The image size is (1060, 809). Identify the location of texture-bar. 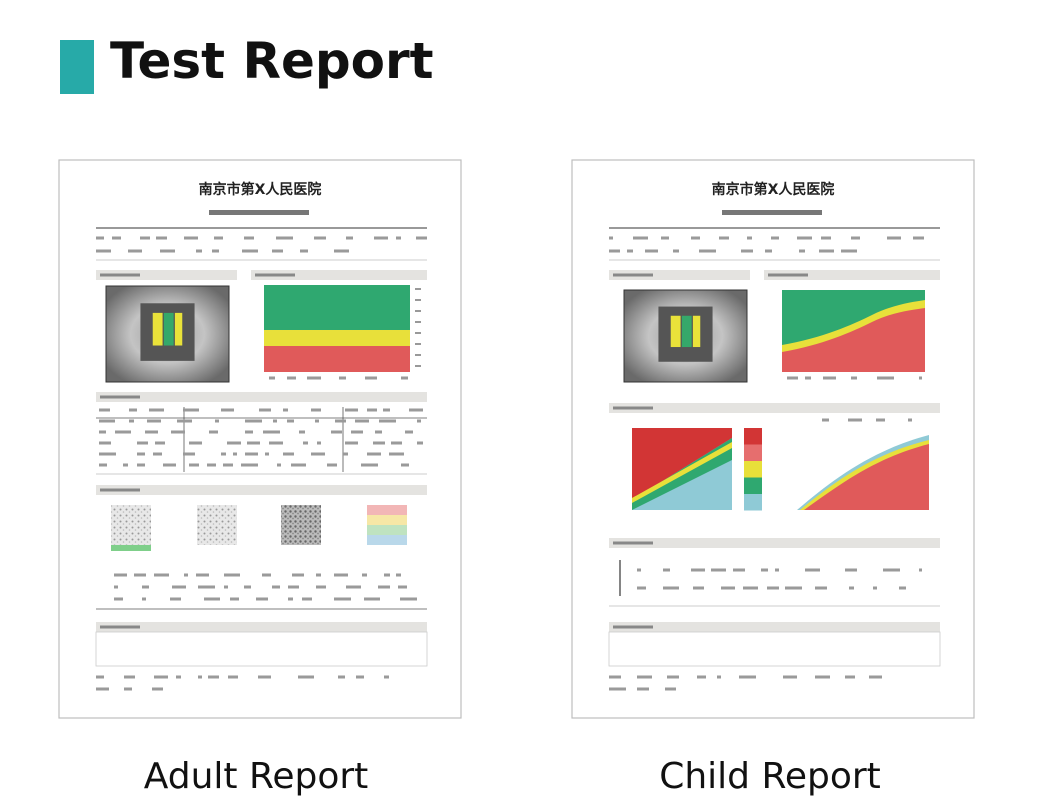
(131, 548).